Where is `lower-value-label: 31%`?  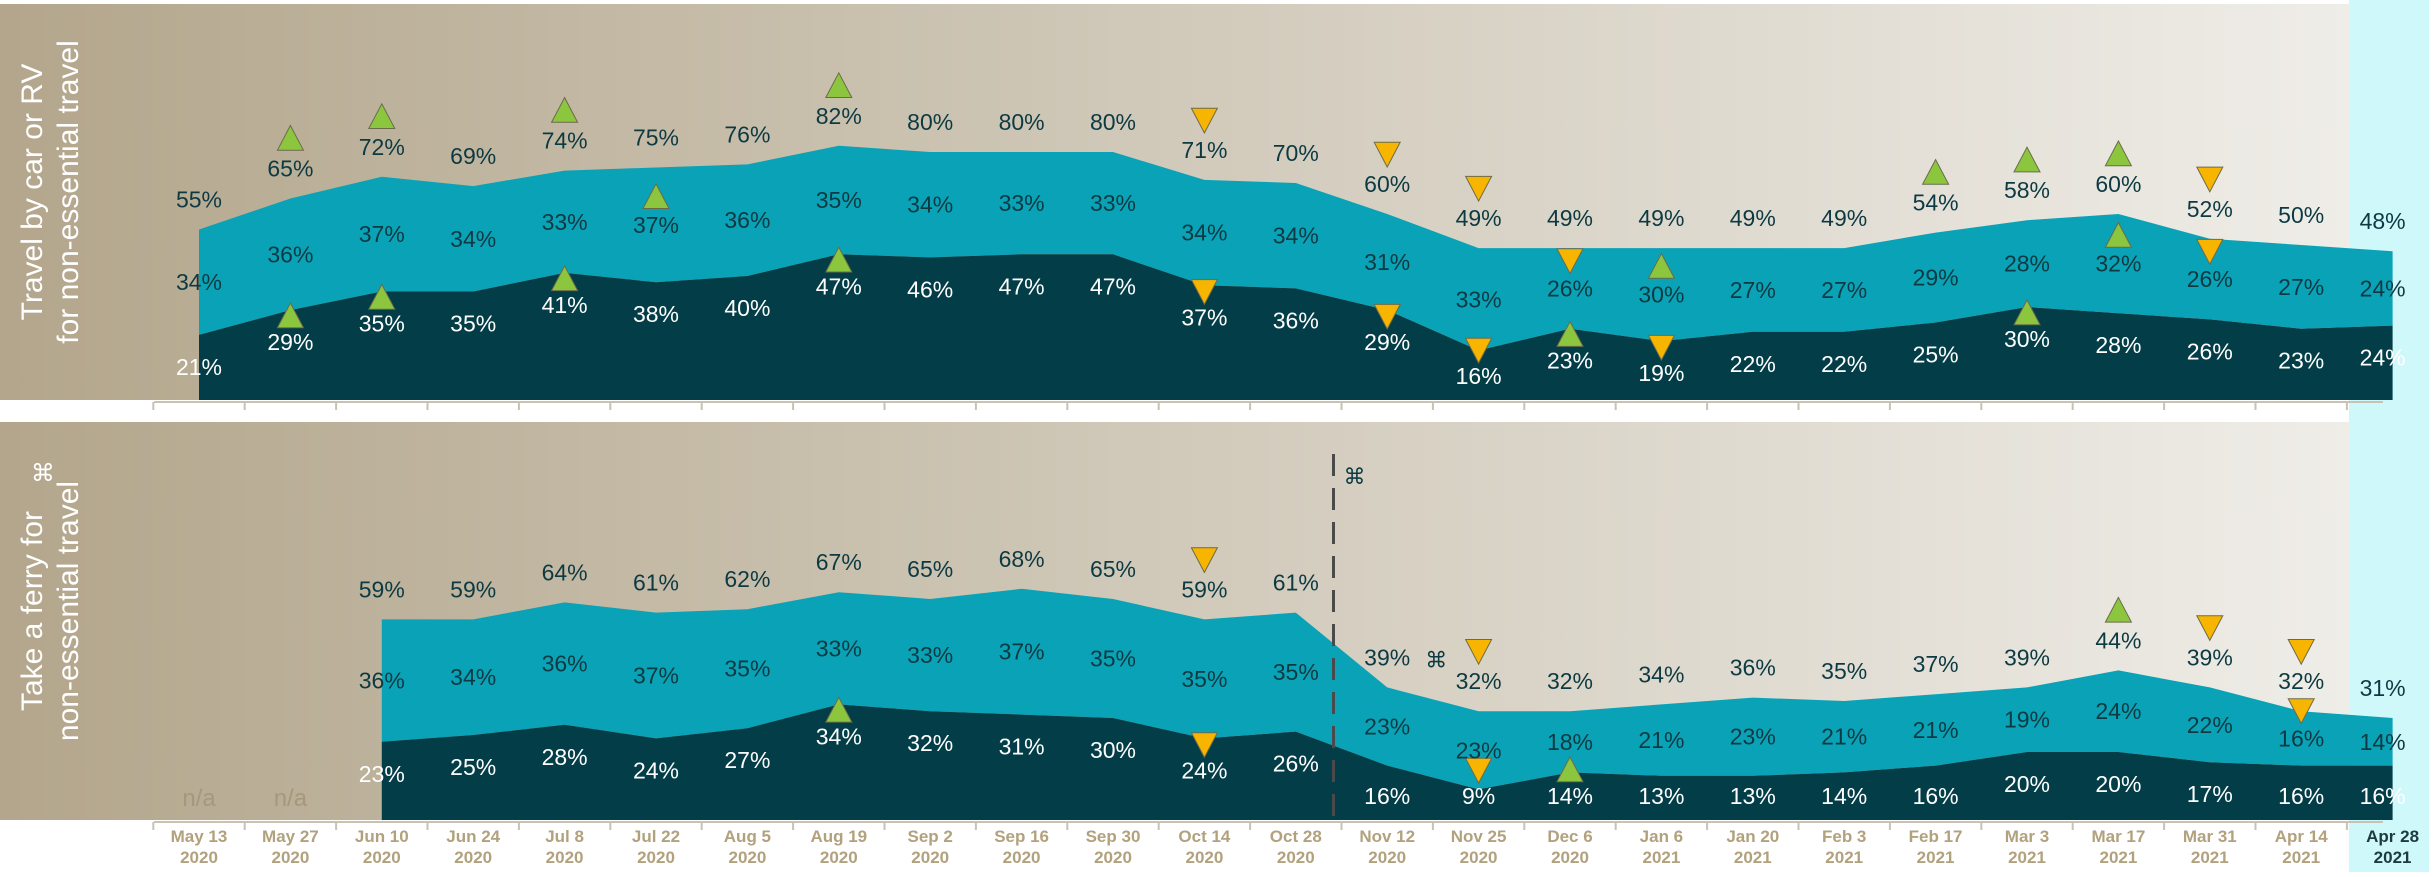 lower-value-label: 31% is located at coordinates (1022, 747).